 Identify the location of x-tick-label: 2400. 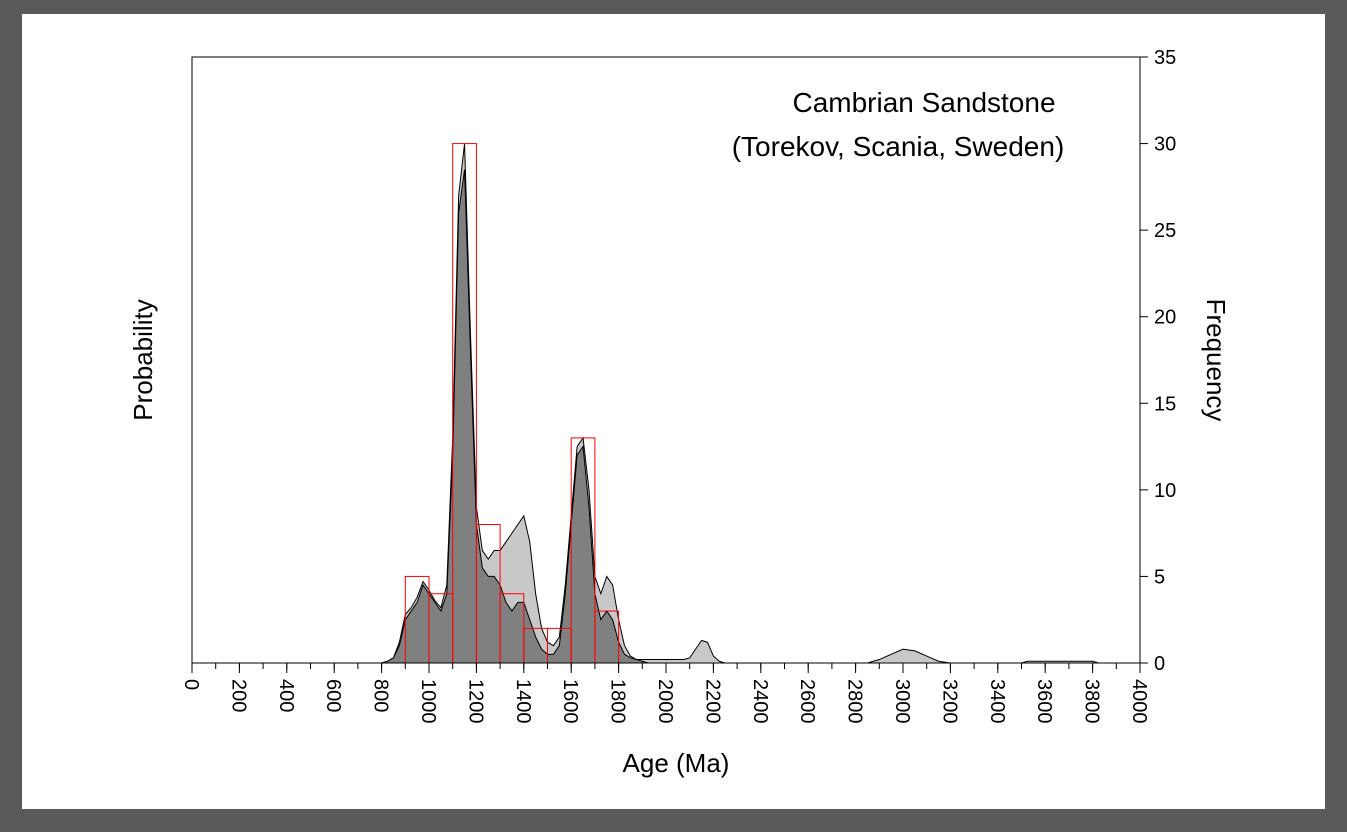
(760, 701).